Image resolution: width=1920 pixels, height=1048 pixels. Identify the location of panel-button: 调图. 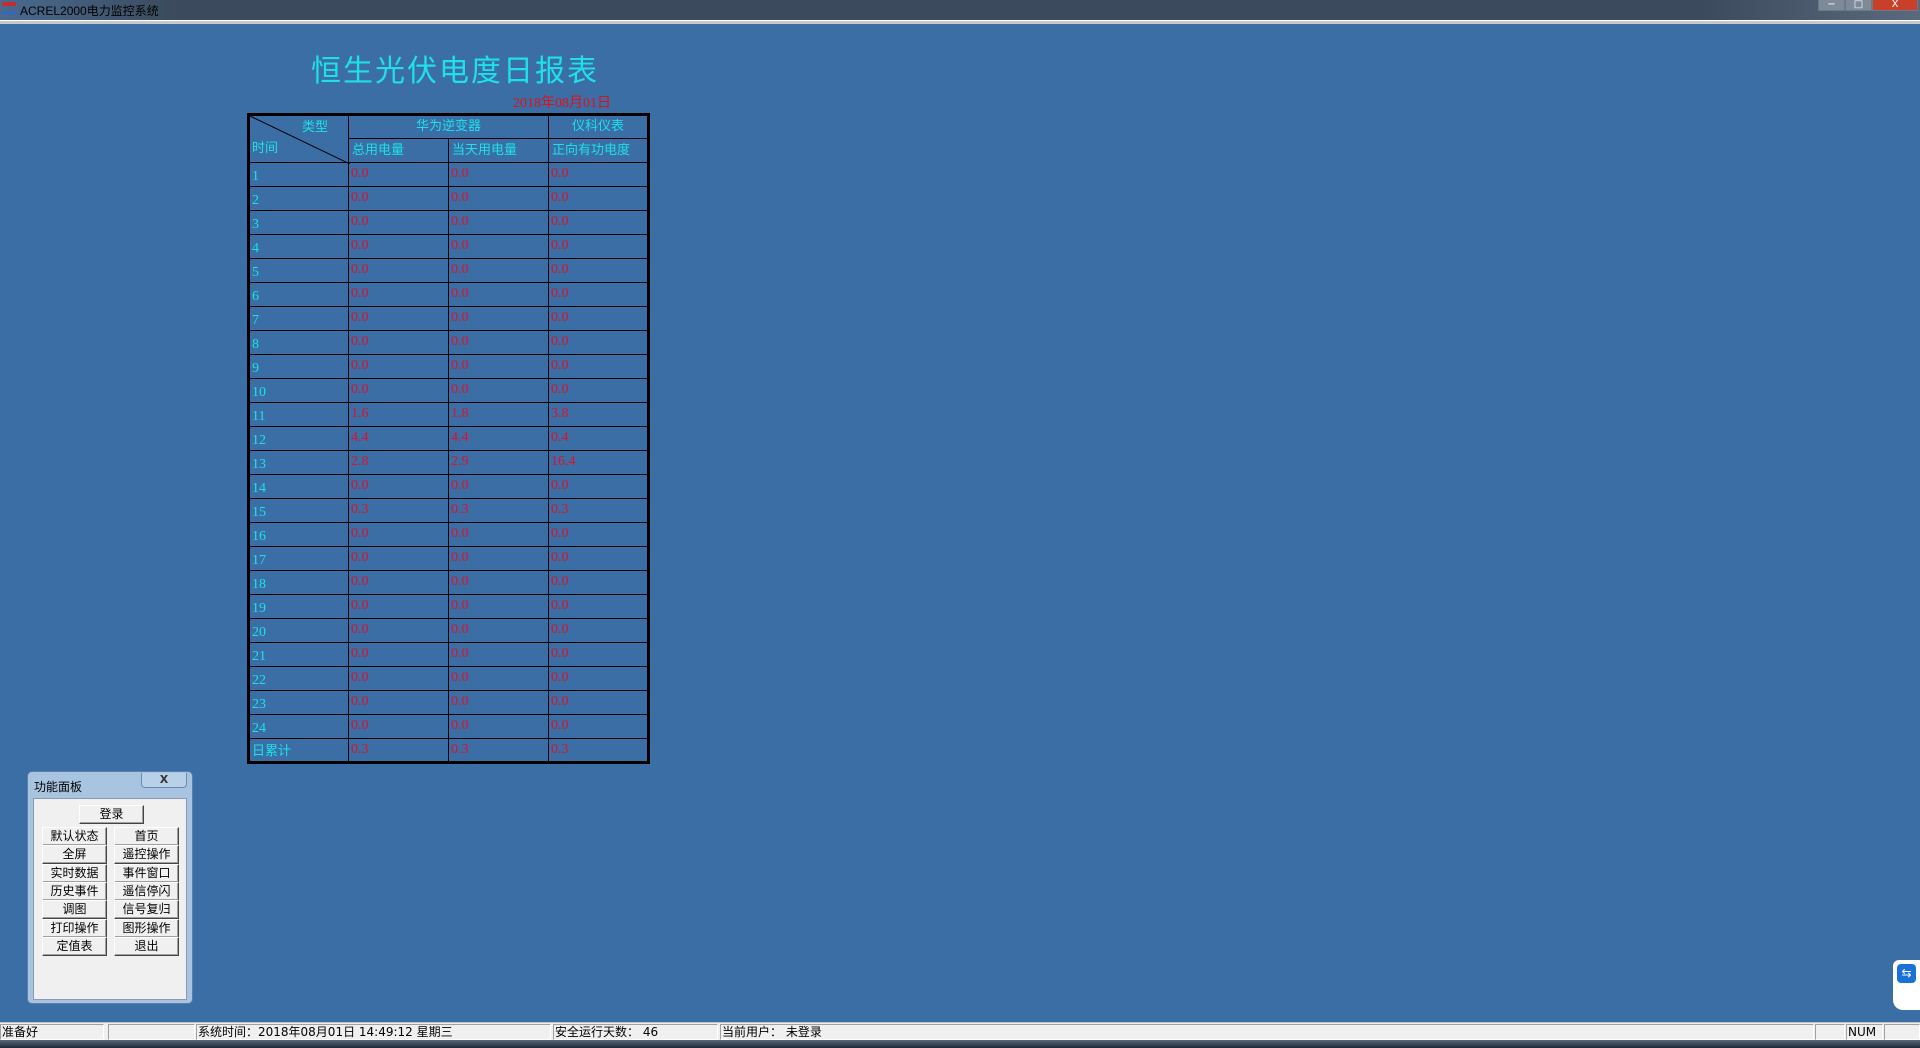
(74, 910).